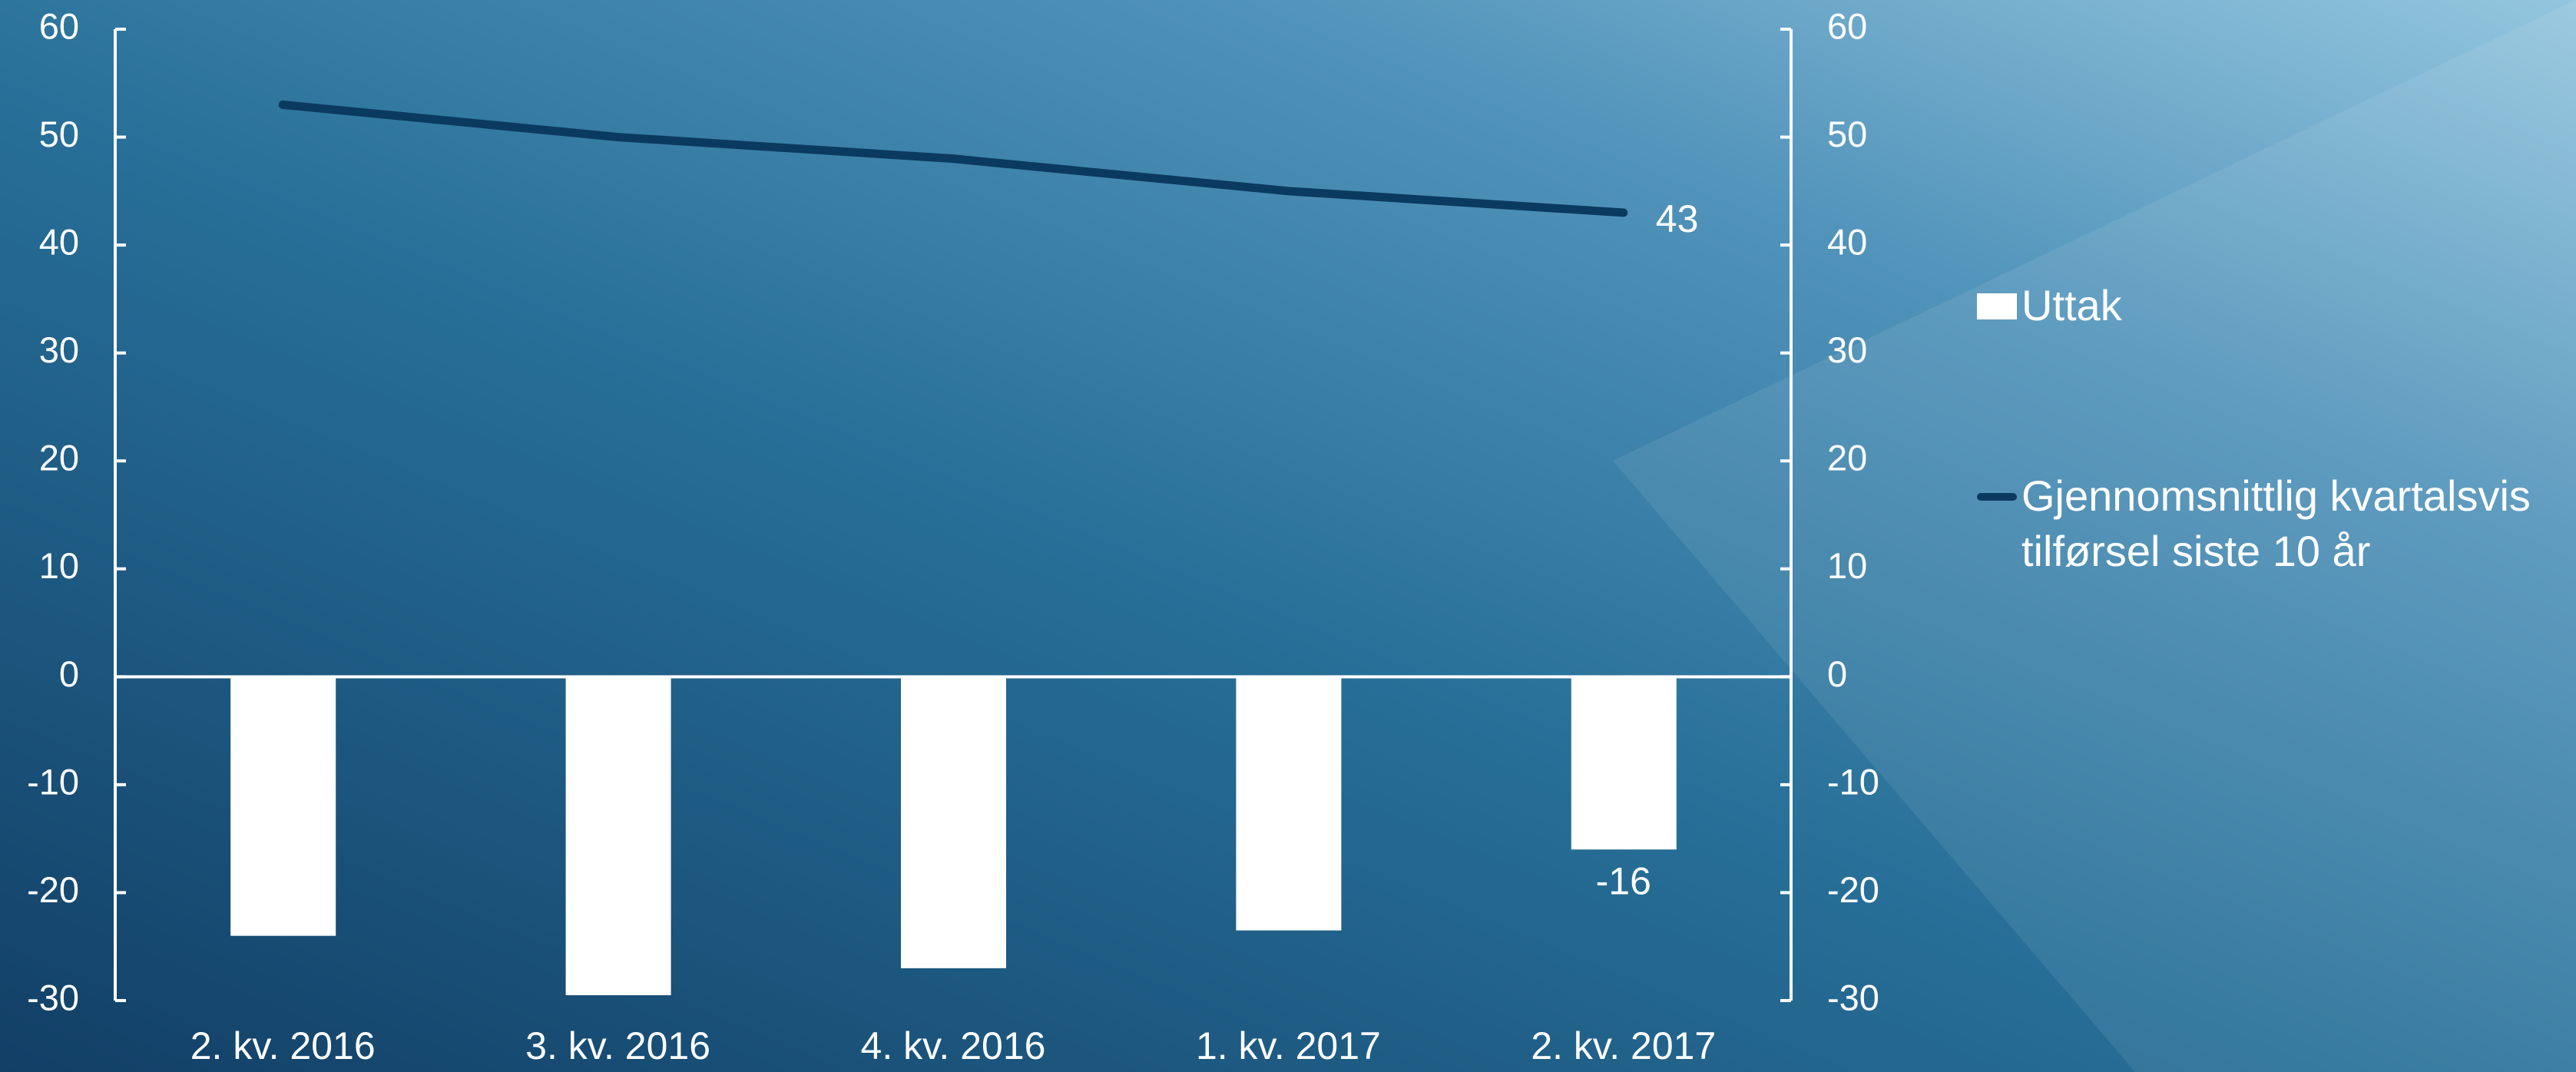  Describe the element at coordinates (53, 997) in the screenshot. I see `y-tick-label: -30` at that location.